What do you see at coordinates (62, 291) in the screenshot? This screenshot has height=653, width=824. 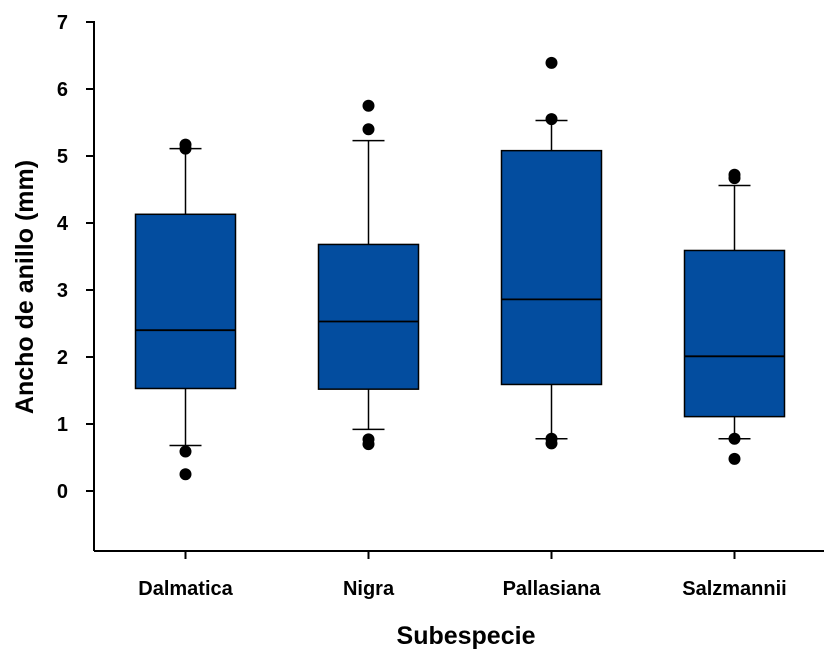 I see `y-tick-label: 3` at bounding box center [62, 291].